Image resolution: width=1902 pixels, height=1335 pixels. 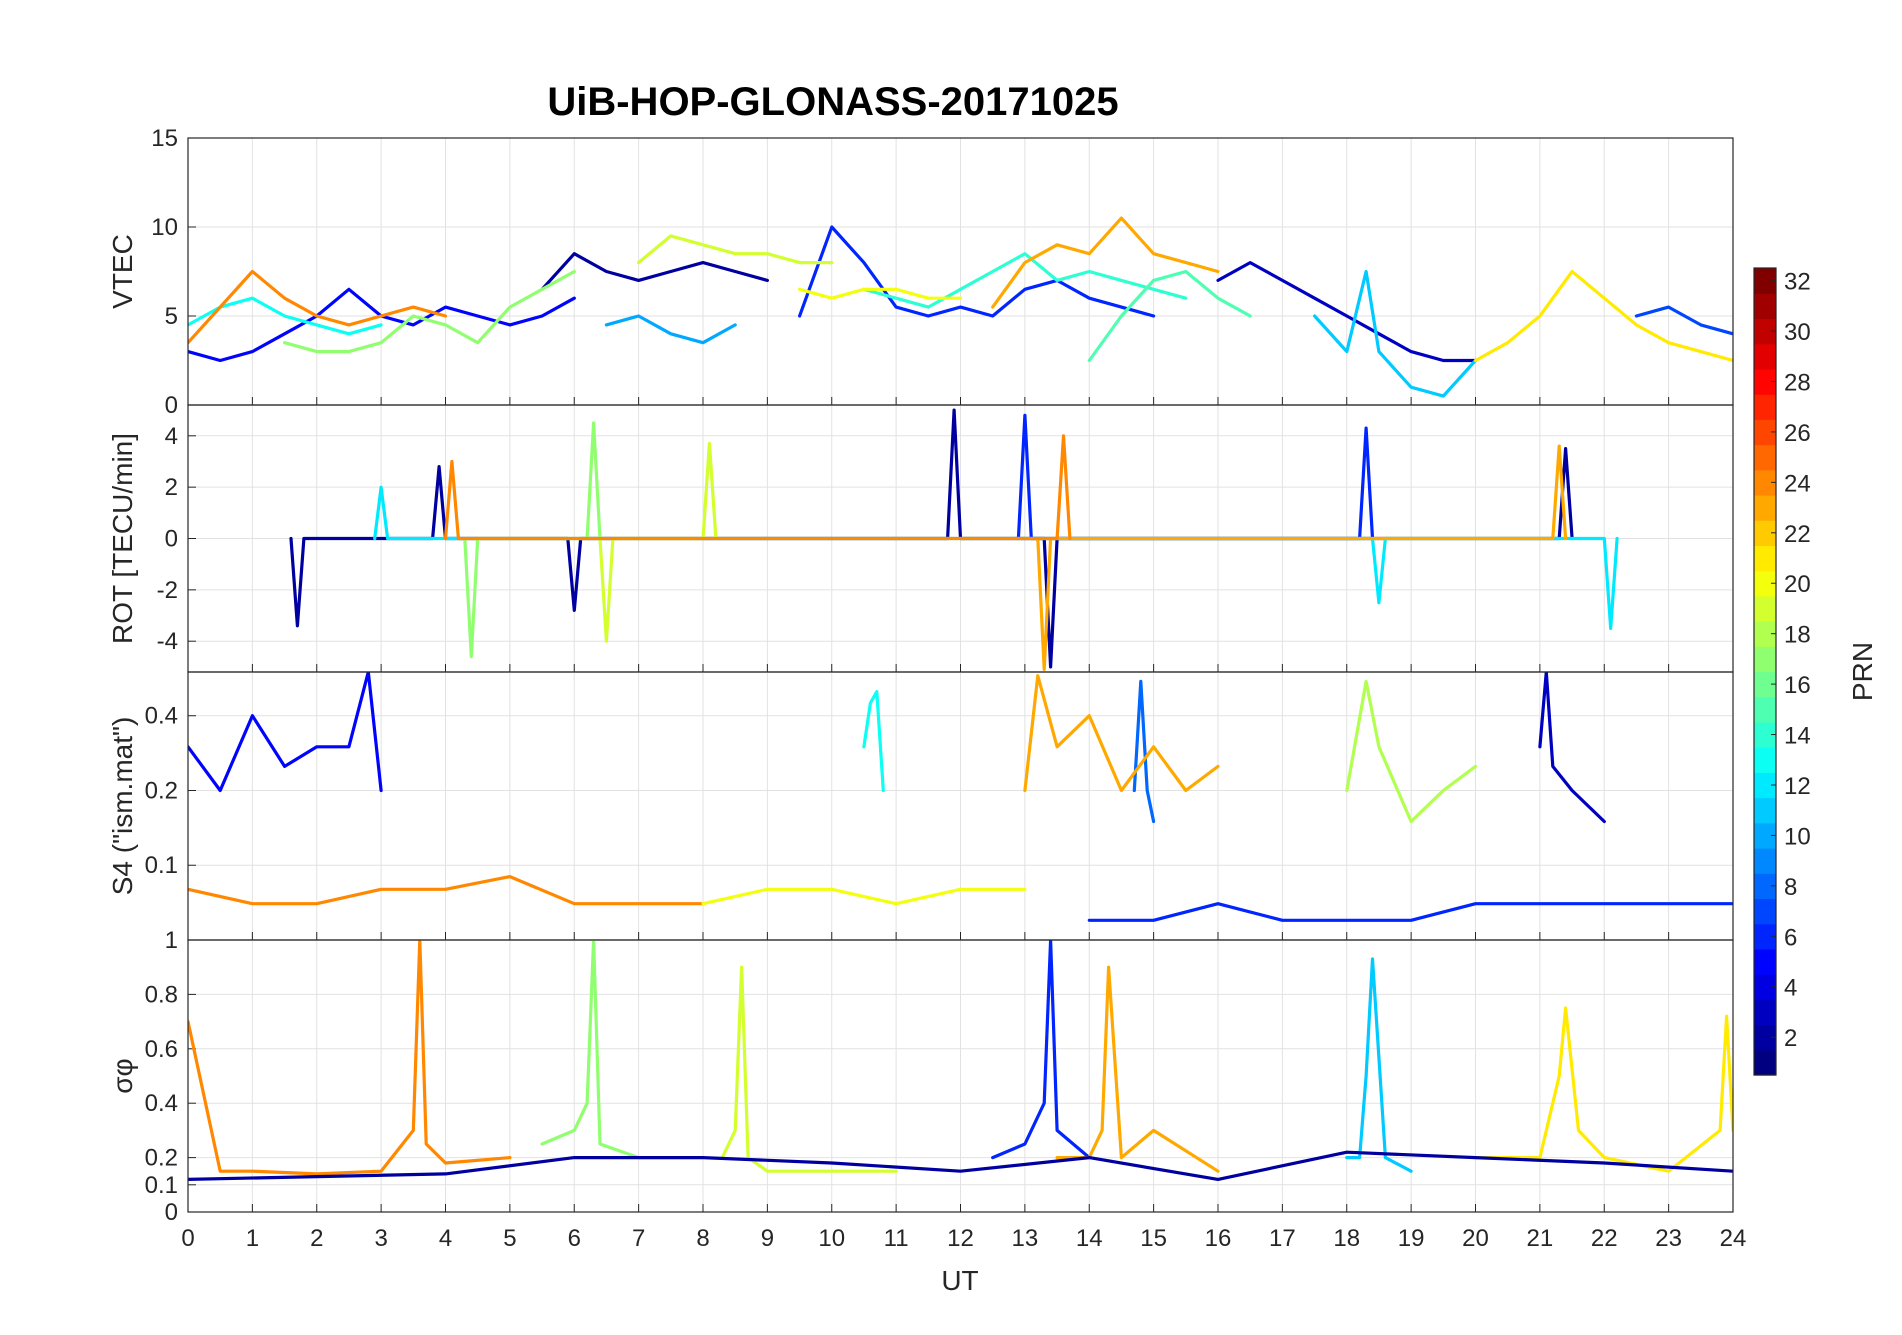 What do you see at coordinates (1790, 887) in the screenshot?
I see `colorbar-tick-label: 8` at bounding box center [1790, 887].